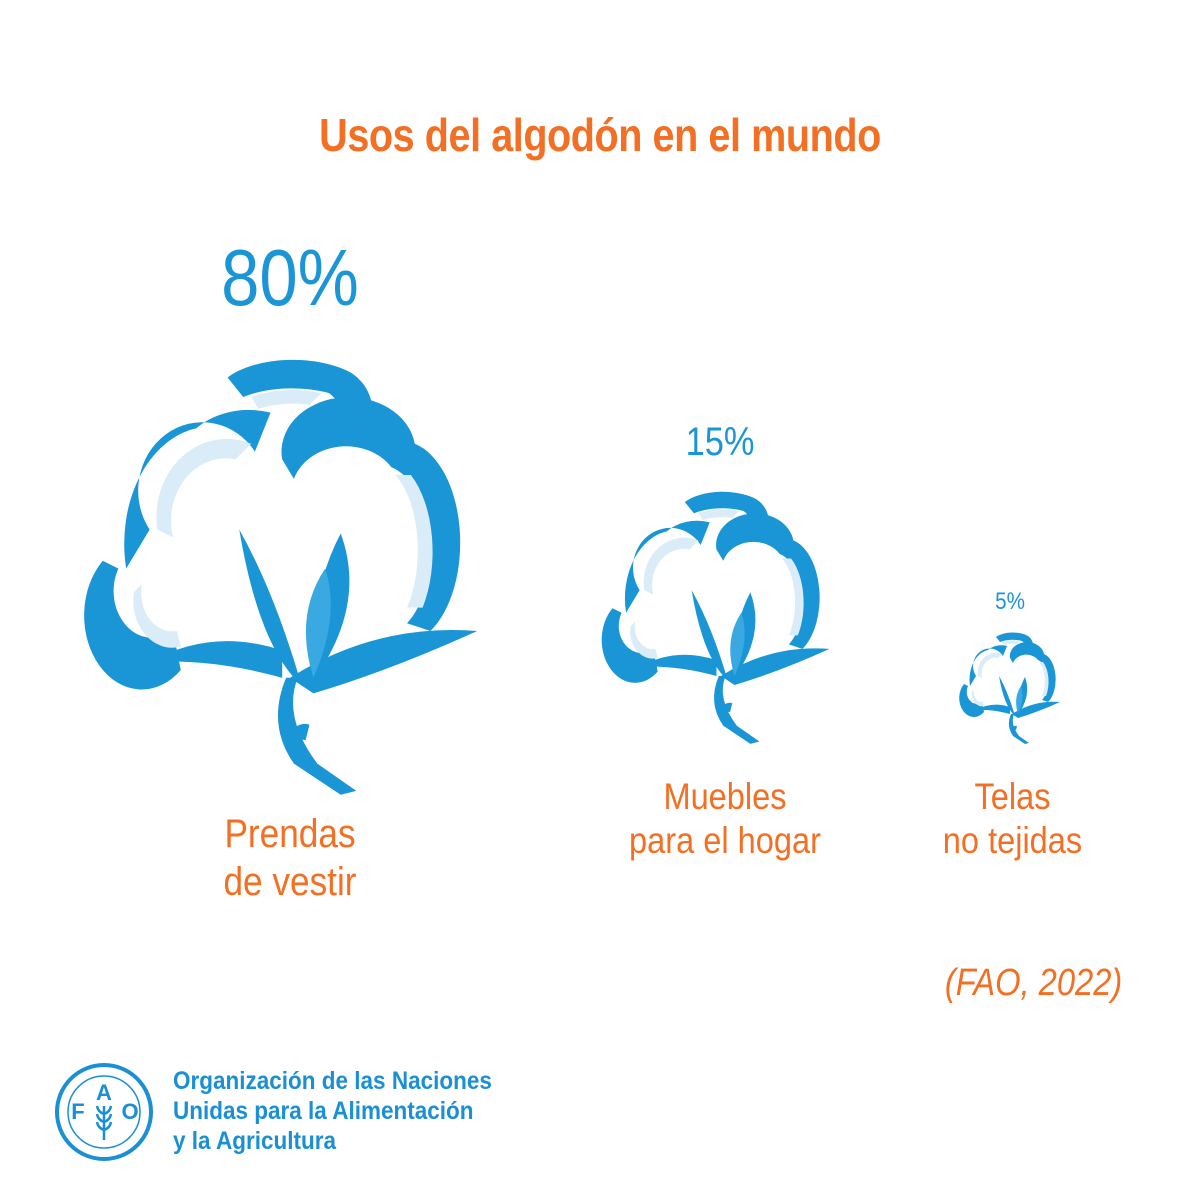 This screenshot has width=1200, height=1200. I want to click on category-label-line: de vestir, so click(290, 882).